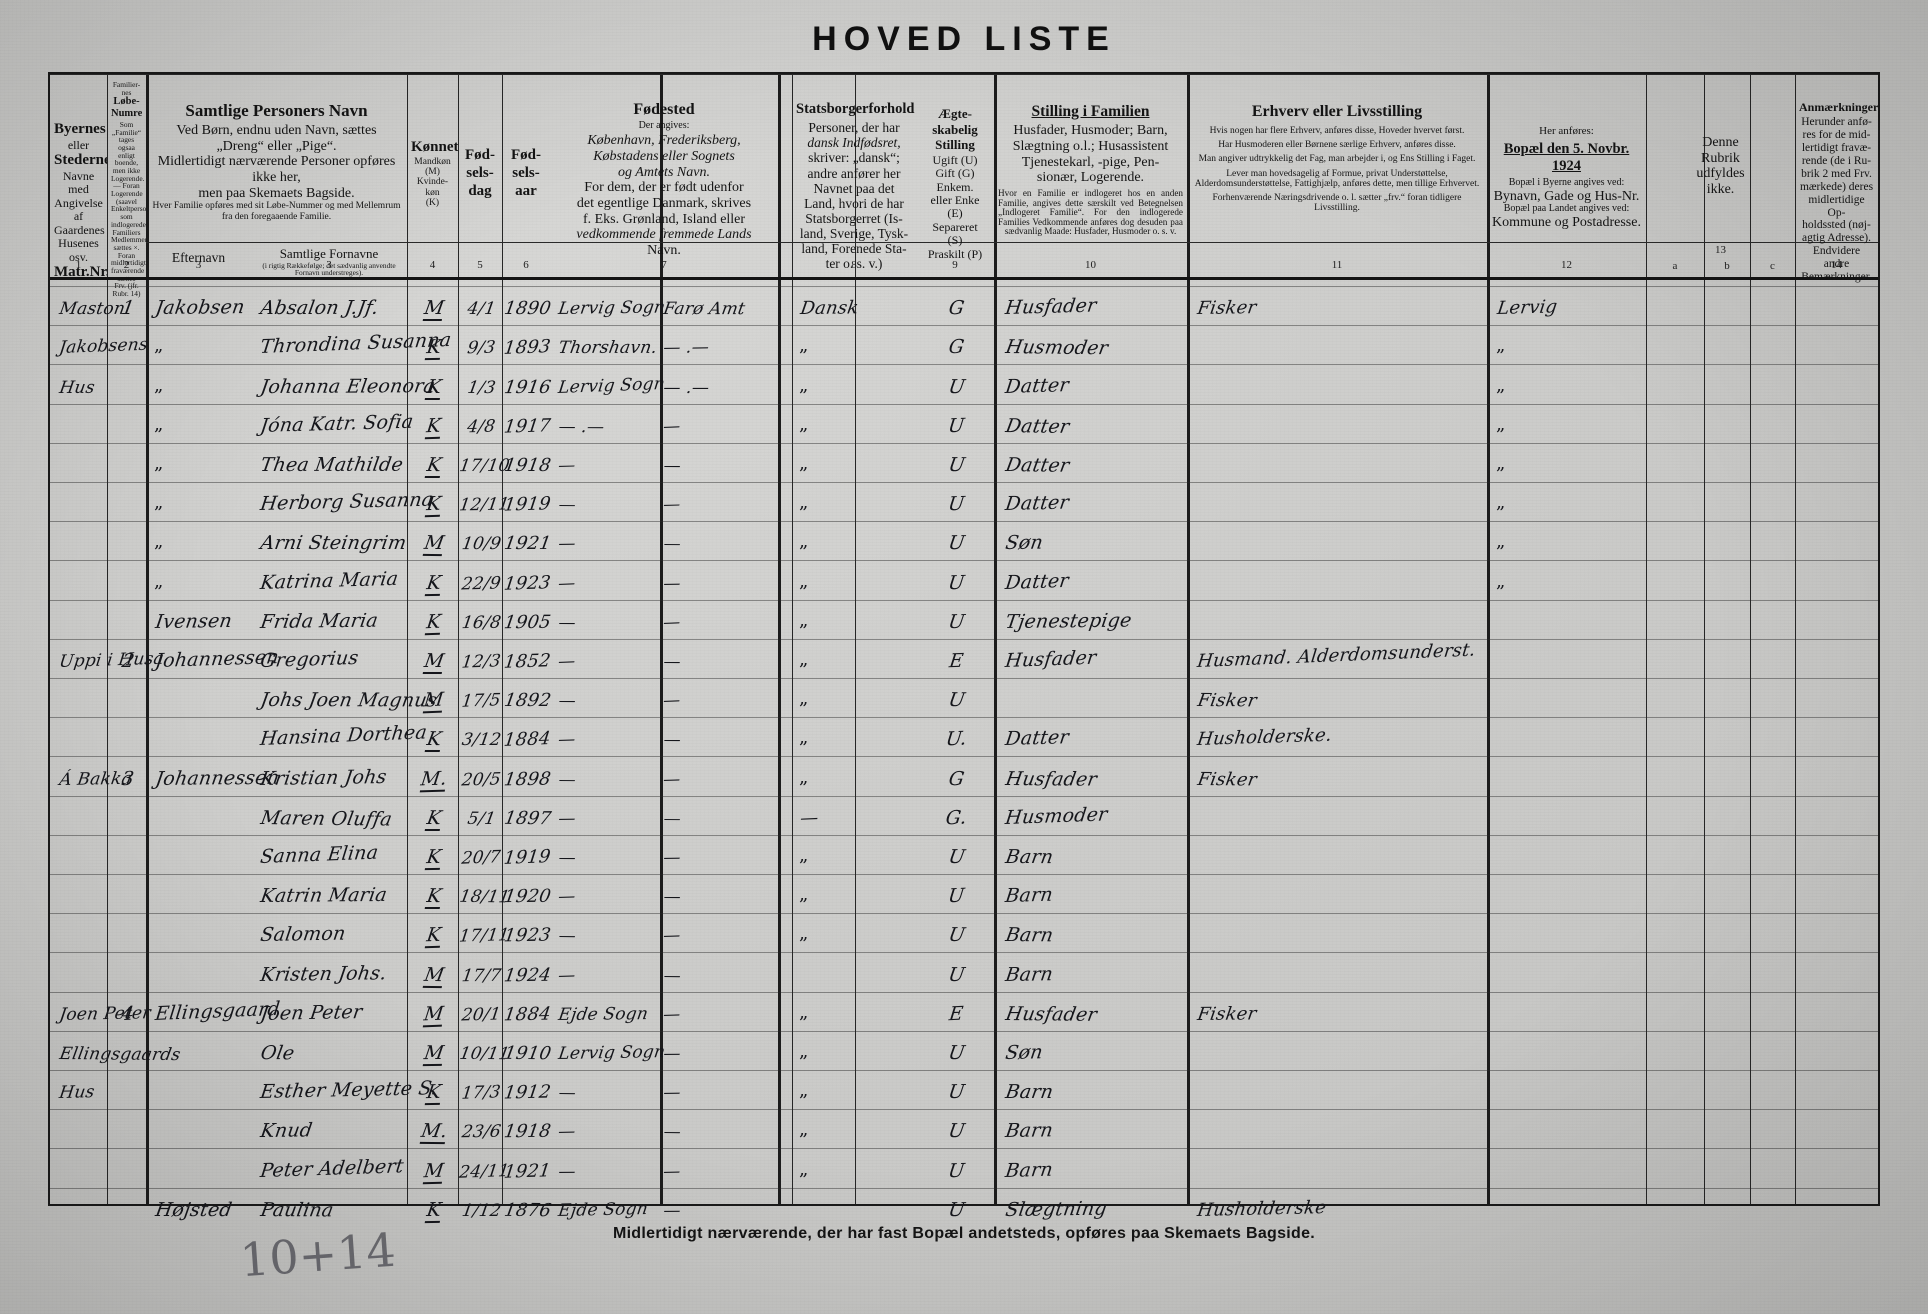 This screenshot has width=1928, height=1314. I want to click on cell-bday: 20/5, so click(481, 779).